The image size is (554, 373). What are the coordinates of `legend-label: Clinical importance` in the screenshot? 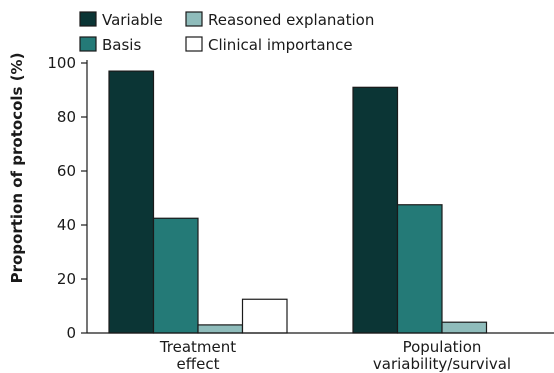 It's located at (280, 45).